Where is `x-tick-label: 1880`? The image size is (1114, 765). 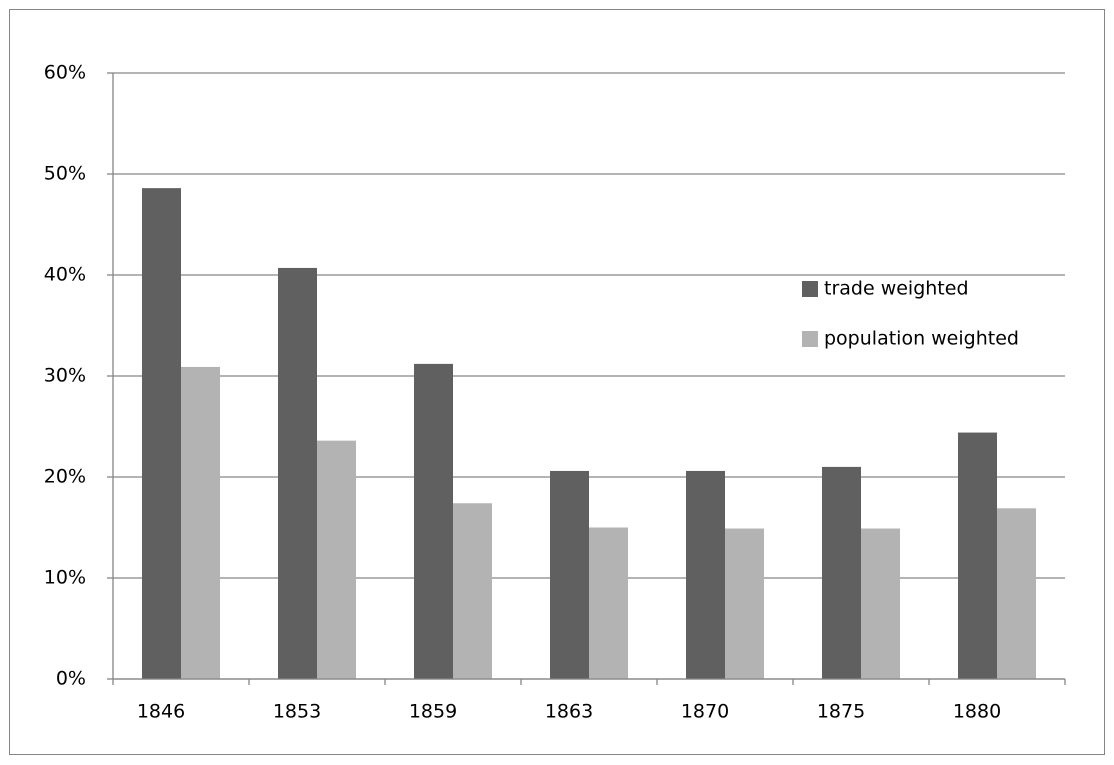 x-tick-label: 1880 is located at coordinates (977, 712).